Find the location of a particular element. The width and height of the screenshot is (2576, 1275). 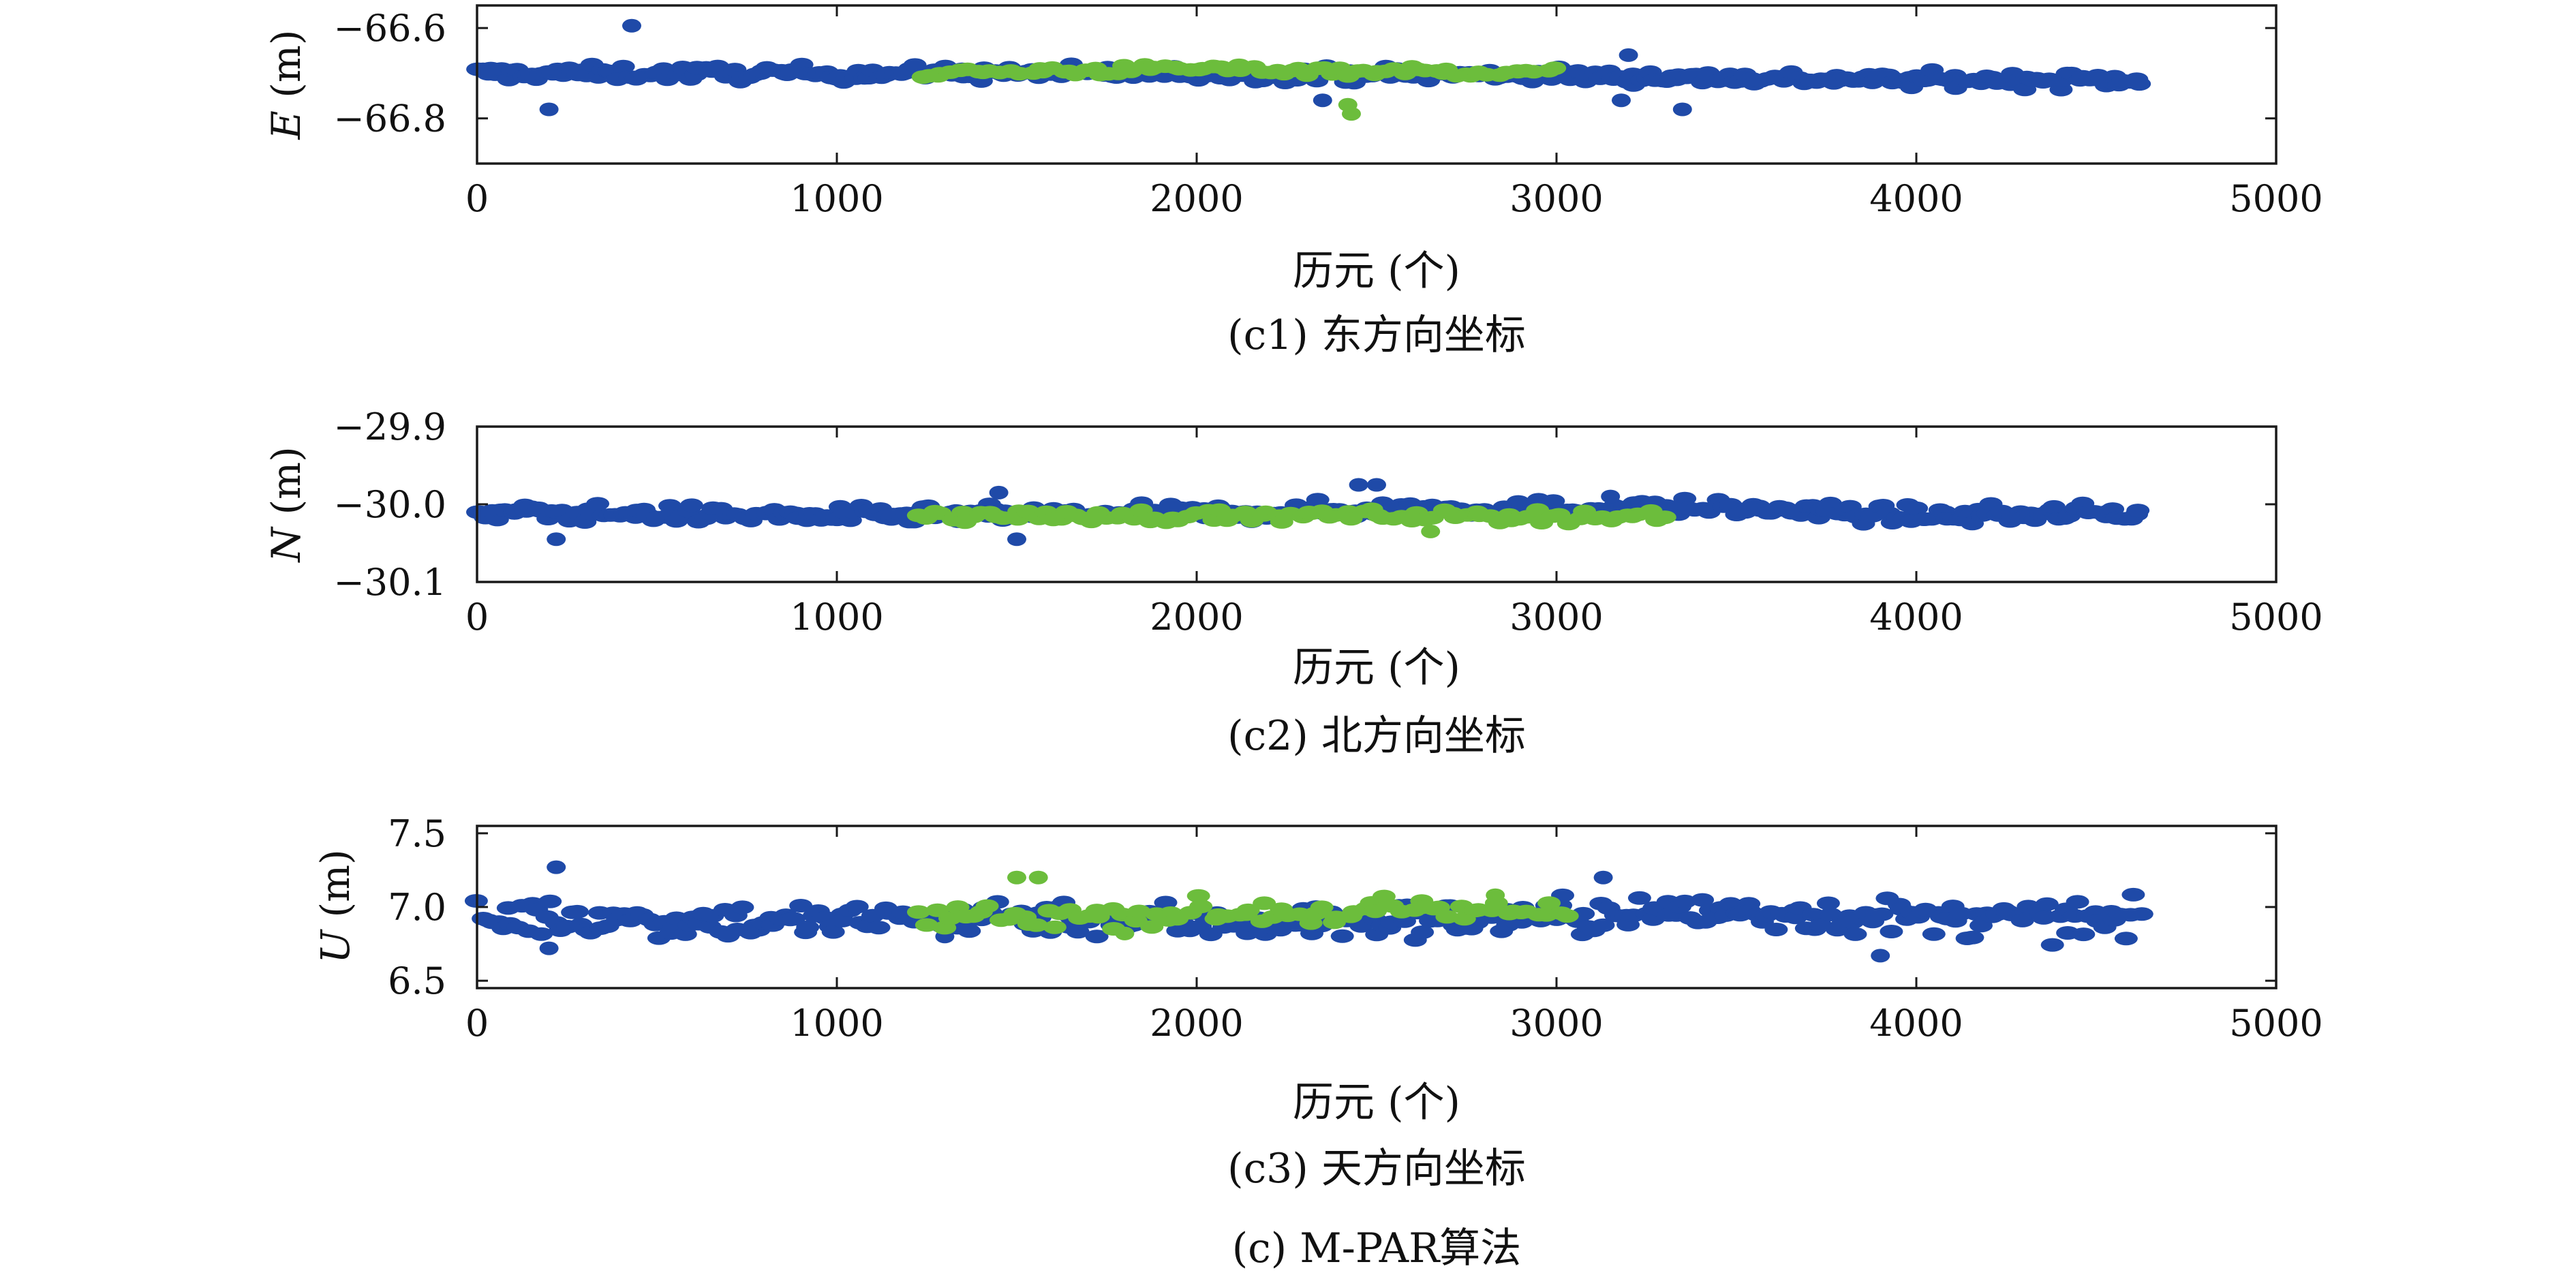

panel-c2-caption: (c2) 北方向坐标 is located at coordinates (1376, 736).